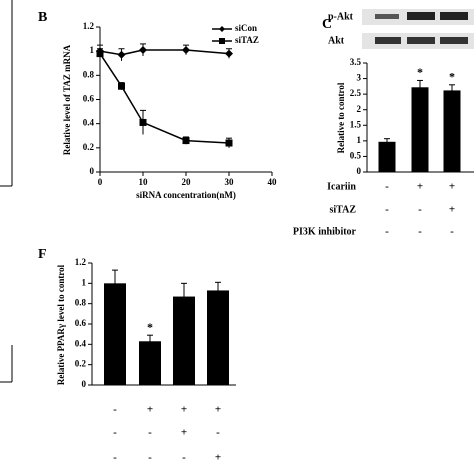  What do you see at coordinates (341, 186) in the screenshot?
I see `condition-label: Icariin` at bounding box center [341, 186].